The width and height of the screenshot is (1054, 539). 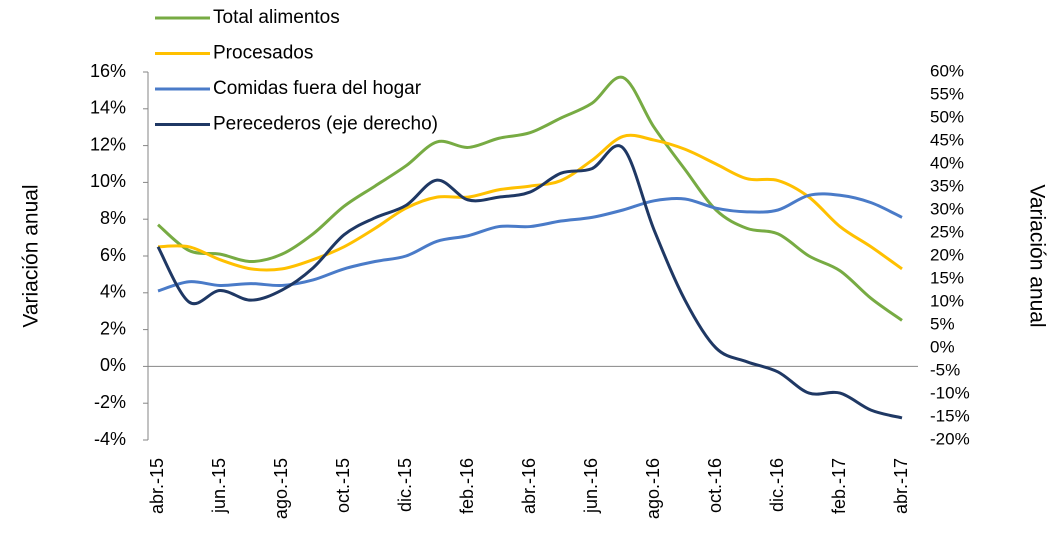 What do you see at coordinates (113, 255) in the screenshot?
I see `y-tick-label: 6%` at bounding box center [113, 255].